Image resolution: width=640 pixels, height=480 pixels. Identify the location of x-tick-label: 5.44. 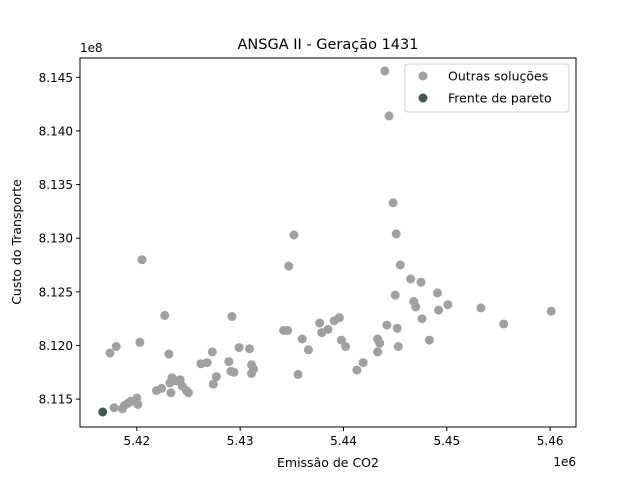
(343, 441).